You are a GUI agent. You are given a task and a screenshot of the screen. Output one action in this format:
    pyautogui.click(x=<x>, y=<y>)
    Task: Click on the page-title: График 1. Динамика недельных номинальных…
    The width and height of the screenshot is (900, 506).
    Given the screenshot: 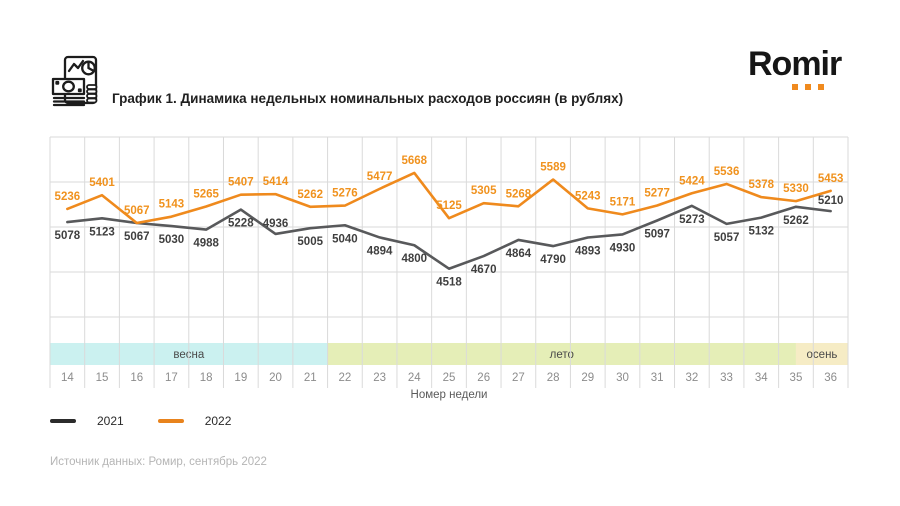 What is the action you would take?
    pyautogui.click(x=368, y=98)
    